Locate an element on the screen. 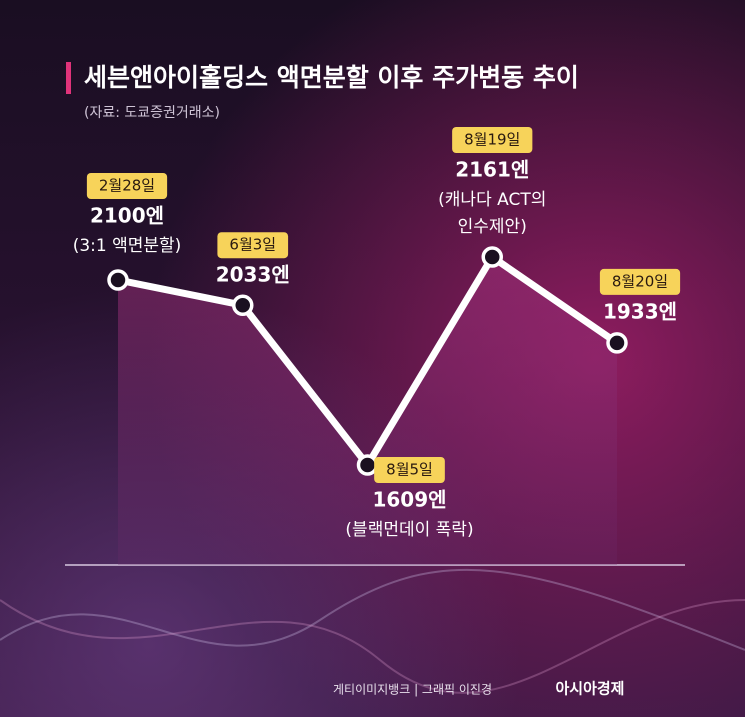  footer-brand: 아시아경제 is located at coordinates (589, 689).